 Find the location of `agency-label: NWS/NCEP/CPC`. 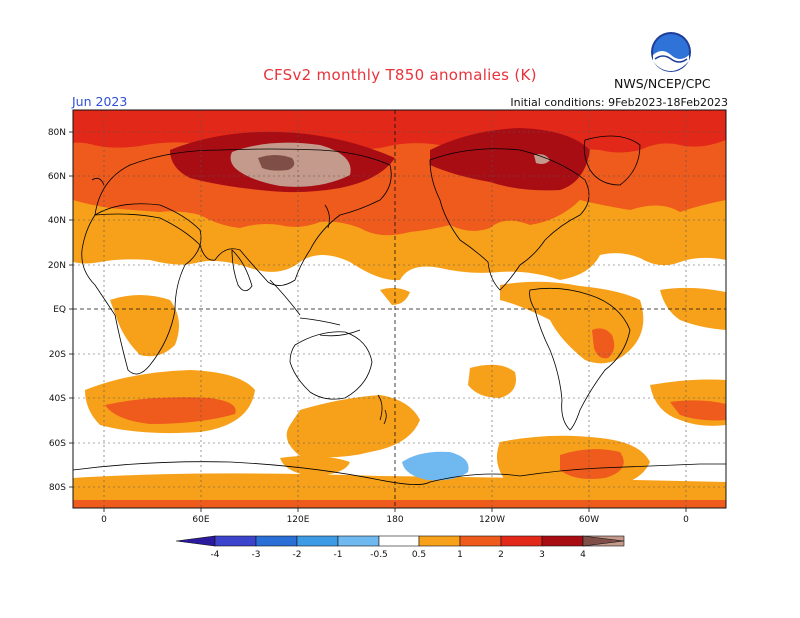

agency-label: NWS/NCEP/CPC is located at coordinates (662, 83).